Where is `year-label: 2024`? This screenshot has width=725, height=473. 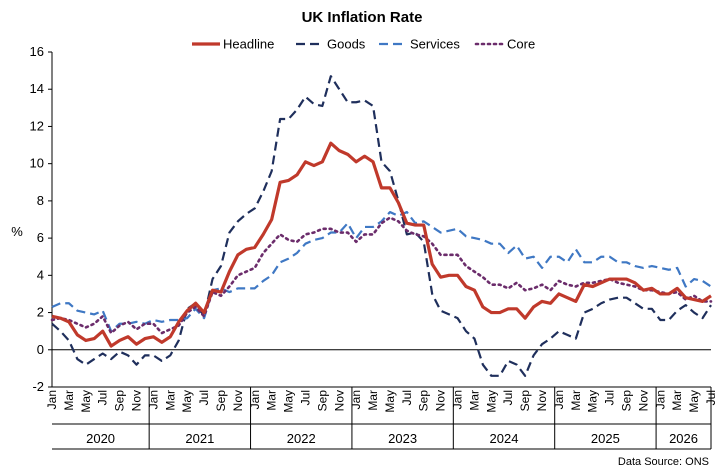 year-label: 2024 is located at coordinates (504, 438).